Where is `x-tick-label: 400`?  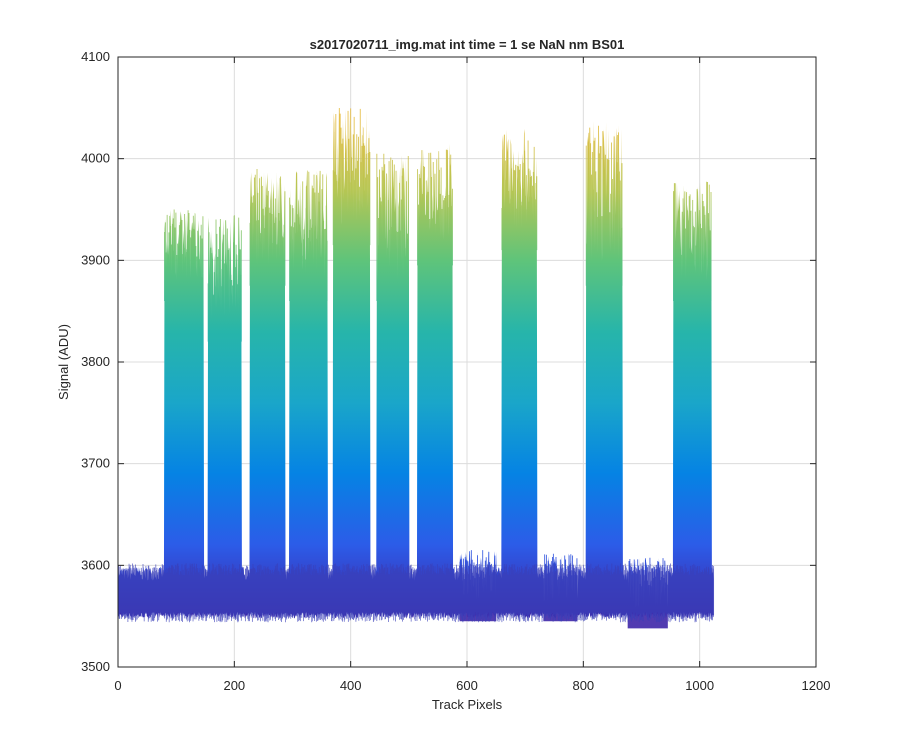 x-tick-label: 400 is located at coordinates (351, 685).